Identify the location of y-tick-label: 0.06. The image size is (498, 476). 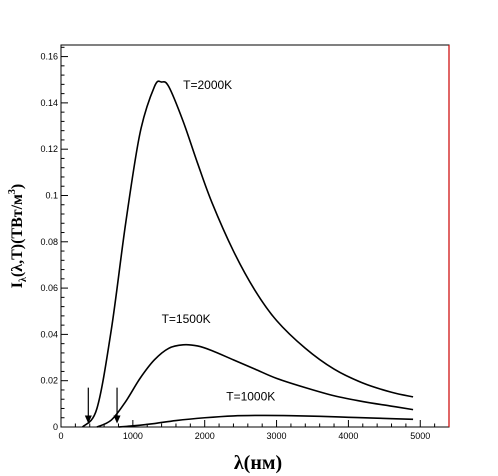
(49, 288).